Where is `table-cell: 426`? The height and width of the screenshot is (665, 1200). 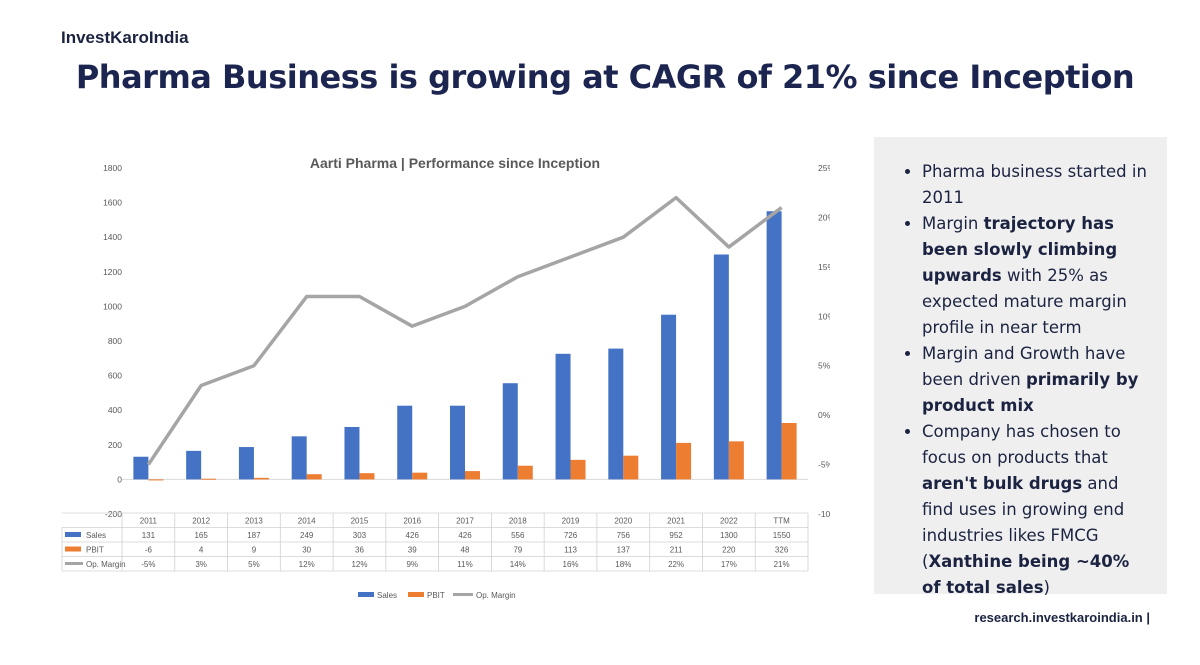
table-cell: 426 is located at coordinates (413, 535).